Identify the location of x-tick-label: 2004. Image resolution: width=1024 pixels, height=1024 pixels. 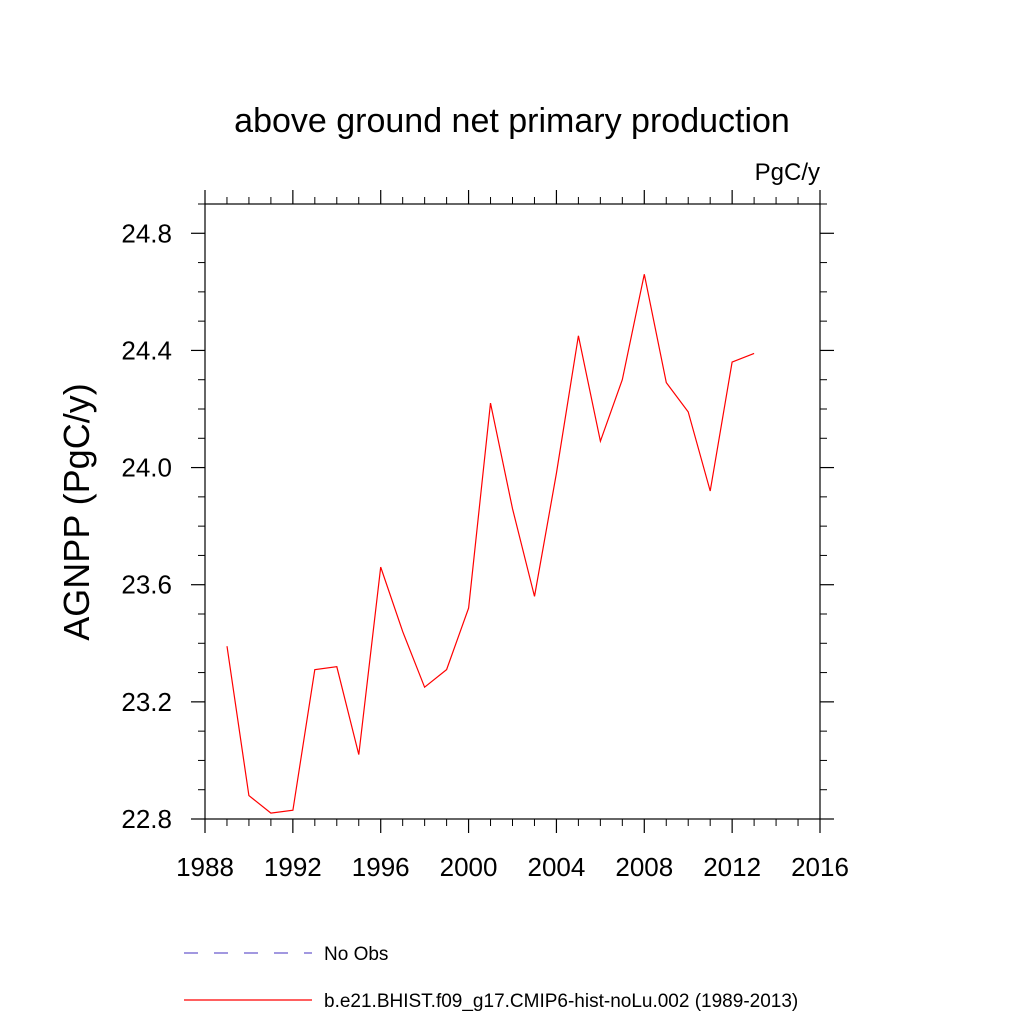
(557, 867).